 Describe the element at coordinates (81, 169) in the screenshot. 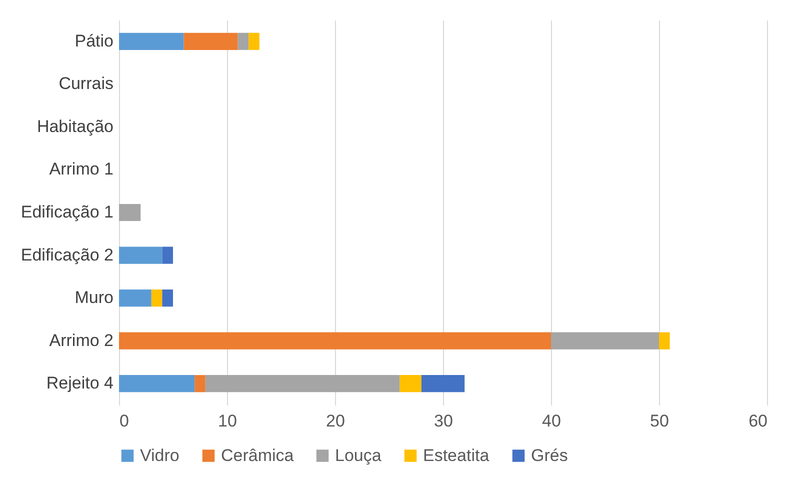

I see `y-tick-label: Arrimo 1` at that location.